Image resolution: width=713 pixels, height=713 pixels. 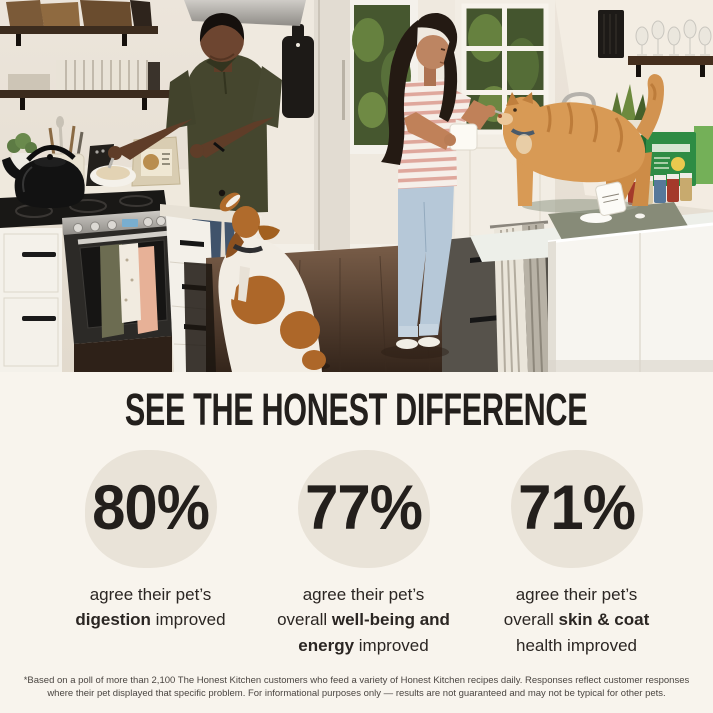 What do you see at coordinates (203, 214) in the screenshot?
I see `counter-edge` at bounding box center [203, 214].